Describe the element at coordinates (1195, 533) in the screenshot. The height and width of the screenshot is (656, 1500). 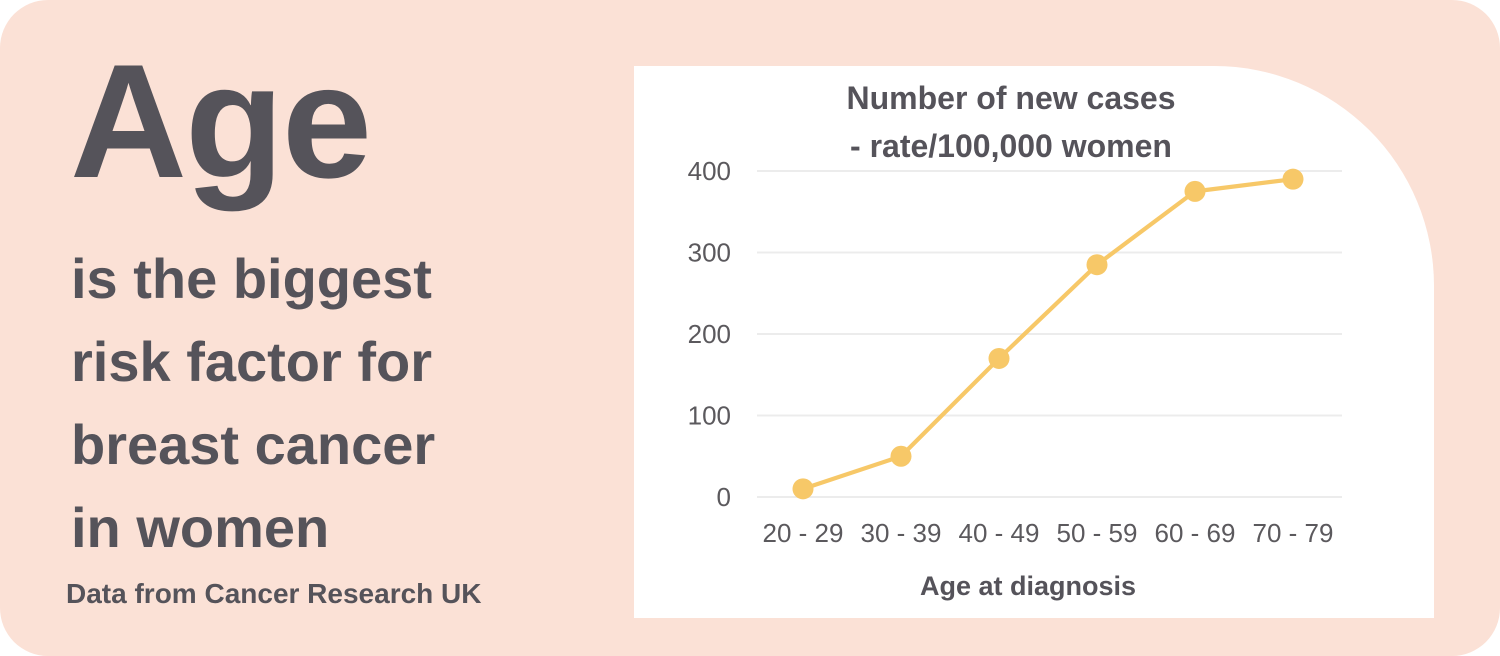
I see `x-tick-label: 60 - 69` at that location.